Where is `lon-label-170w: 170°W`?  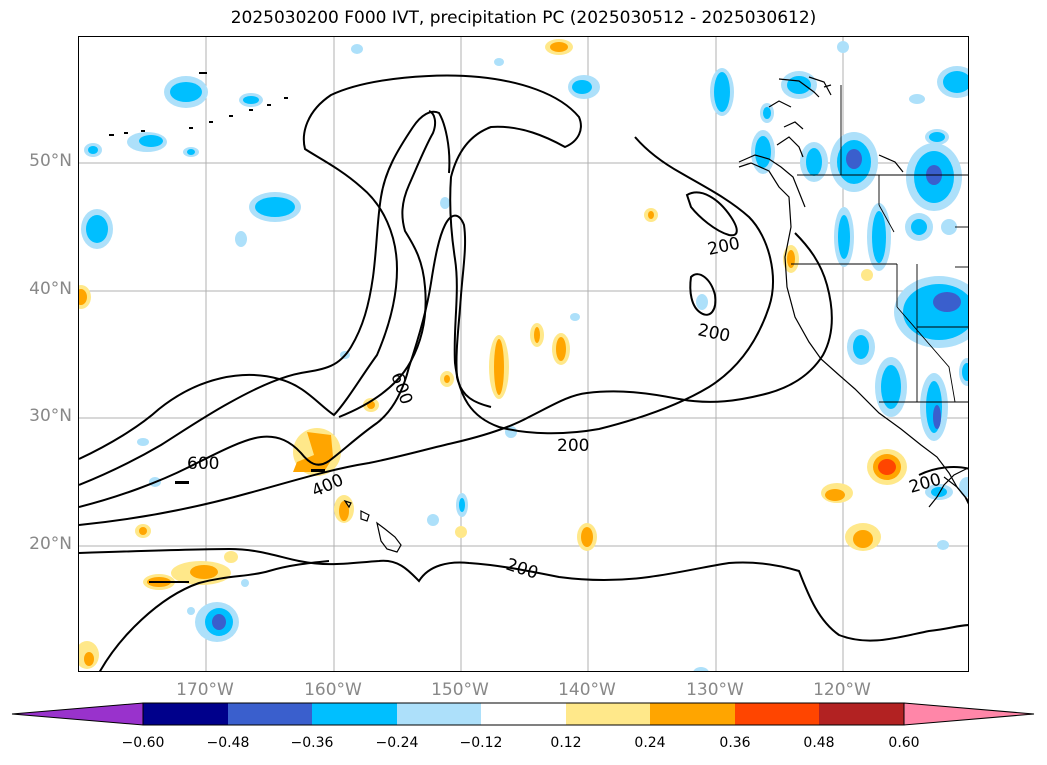
lon-label-170w: 170°W is located at coordinates (205, 690).